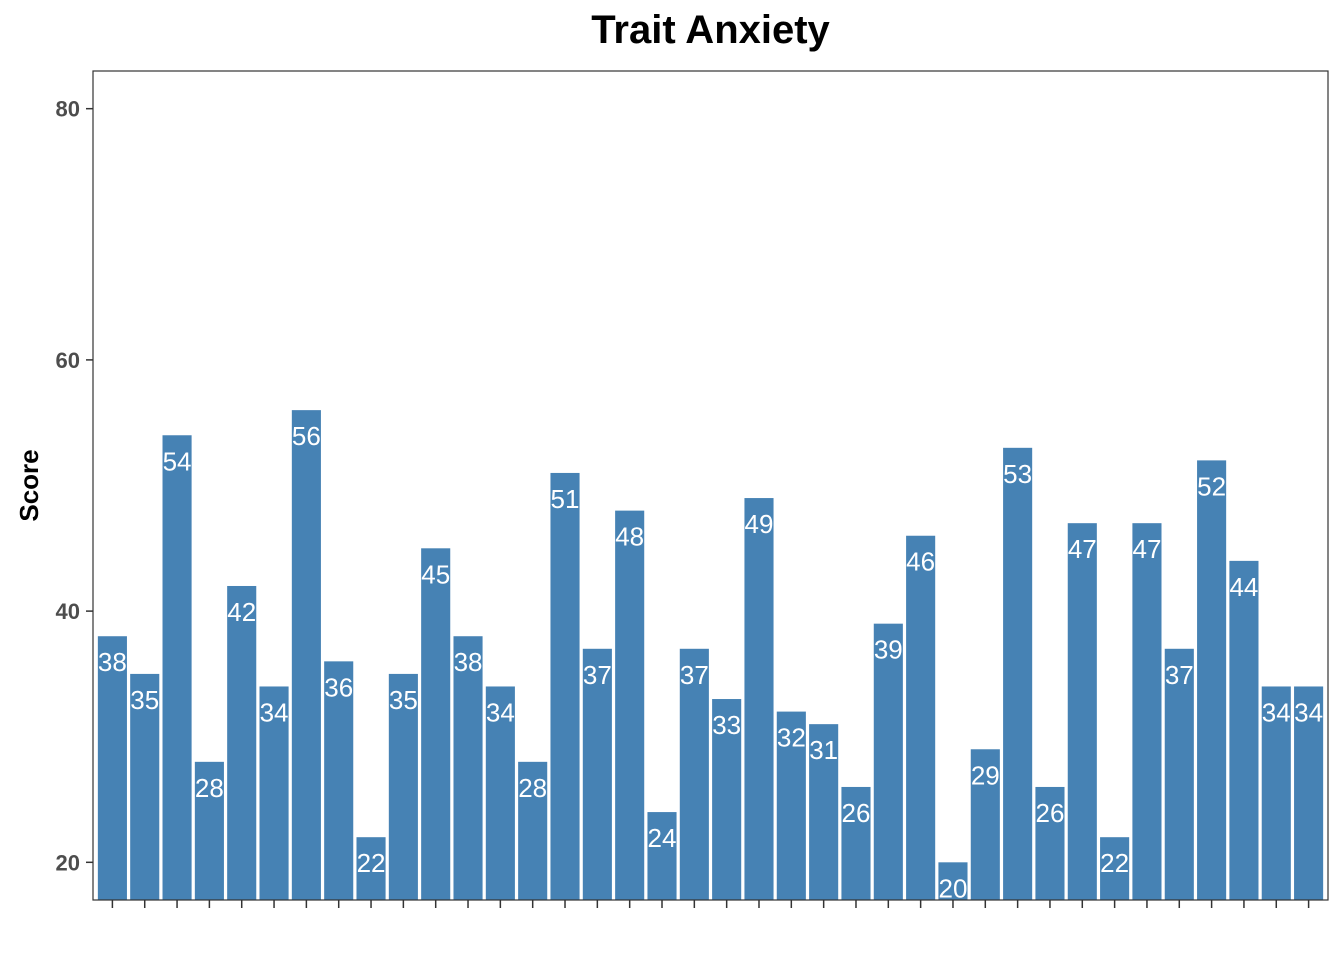 This screenshot has height=960, width=1344. Describe the element at coordinates (823, 750) in the screenshot. I see `bar-value-label: 31` at that location.